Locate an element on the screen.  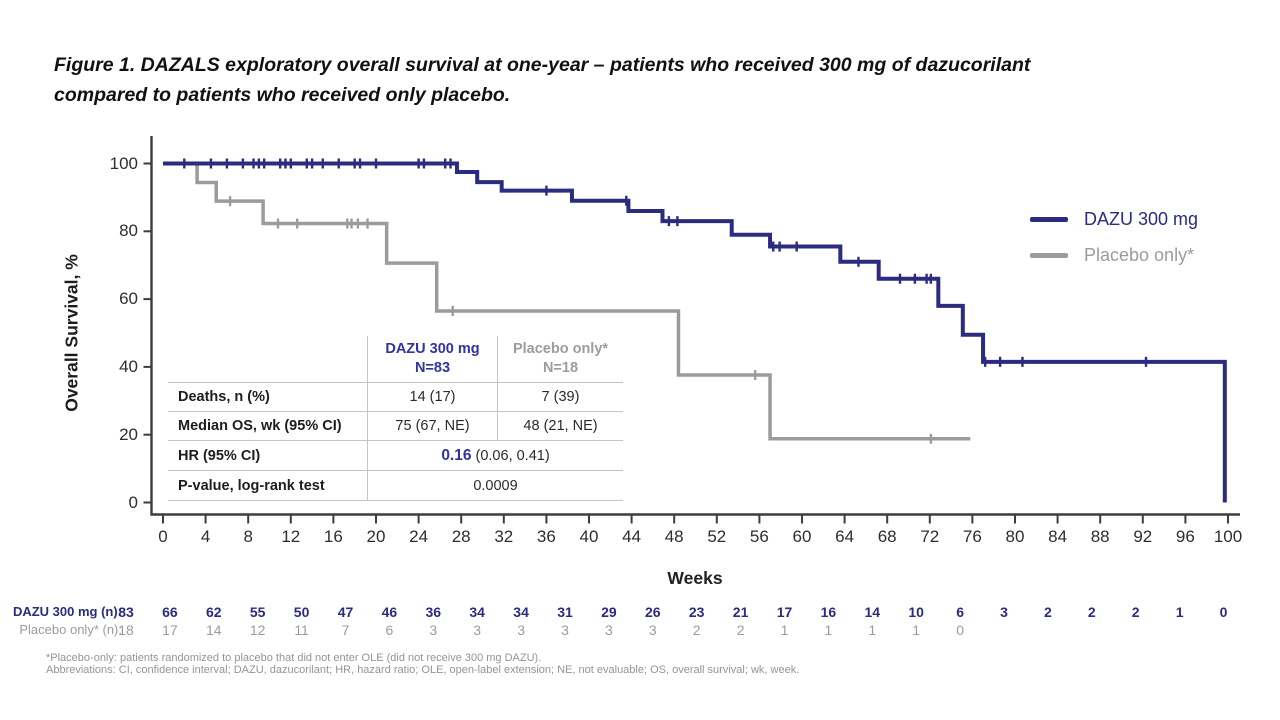
x-tick-label: 12 is located at coordinates (291, 536).